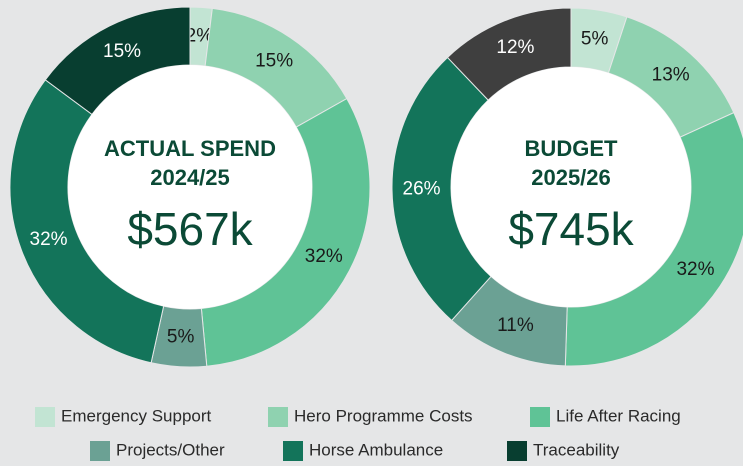 Image resolution: width=743 pixels, height=466 pixels. What do you see at coordinates (190, 229) in the screenshot?
I see `center-total: $567k` at bounding box center [190, 229].